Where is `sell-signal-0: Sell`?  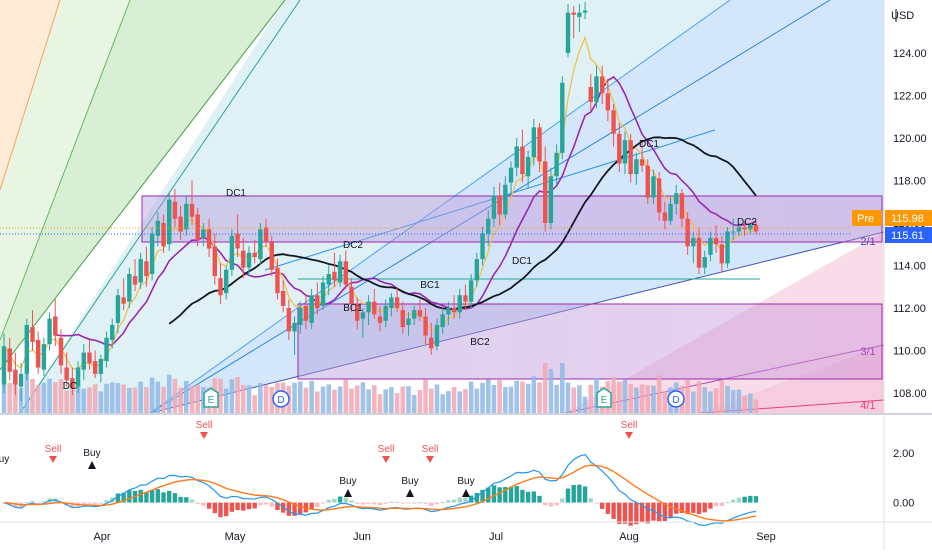 sell-signal-0: Sell is located at coordinates (53, 453).